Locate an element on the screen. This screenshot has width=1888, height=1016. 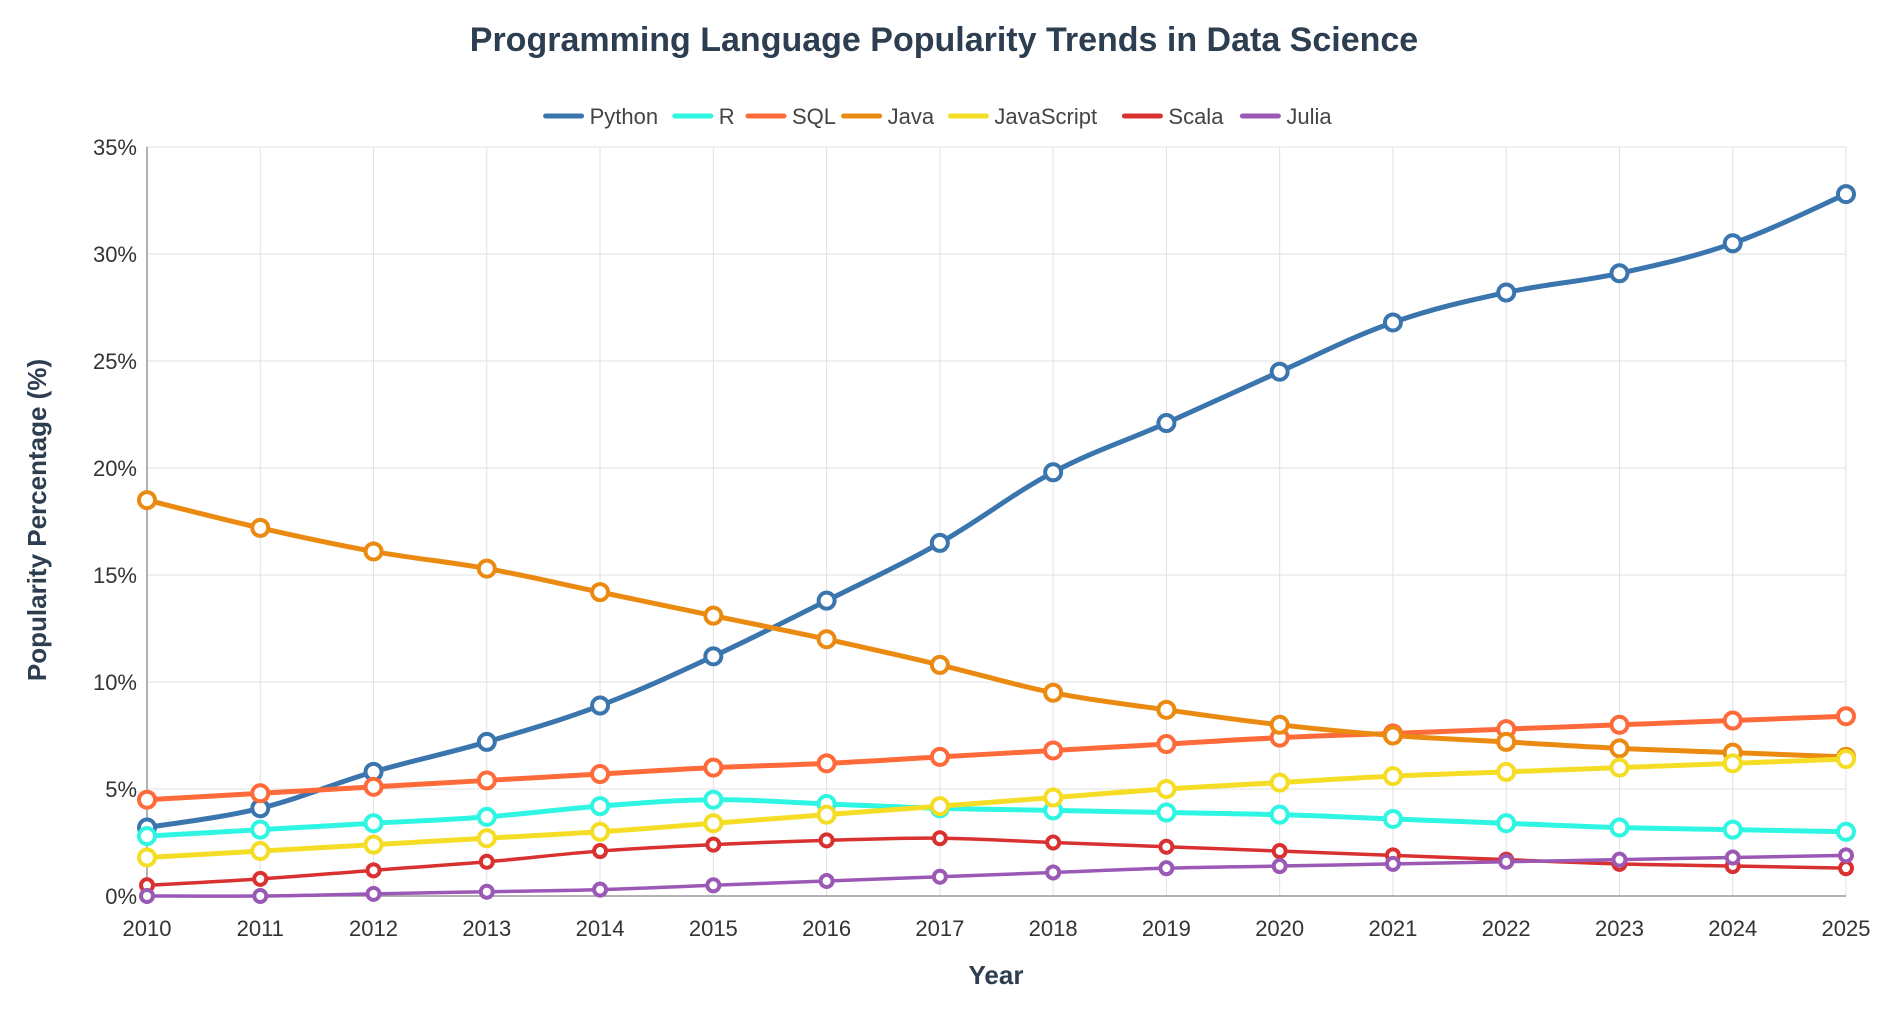
legend-item-sql: SQL is located at coordinates (790, 116).